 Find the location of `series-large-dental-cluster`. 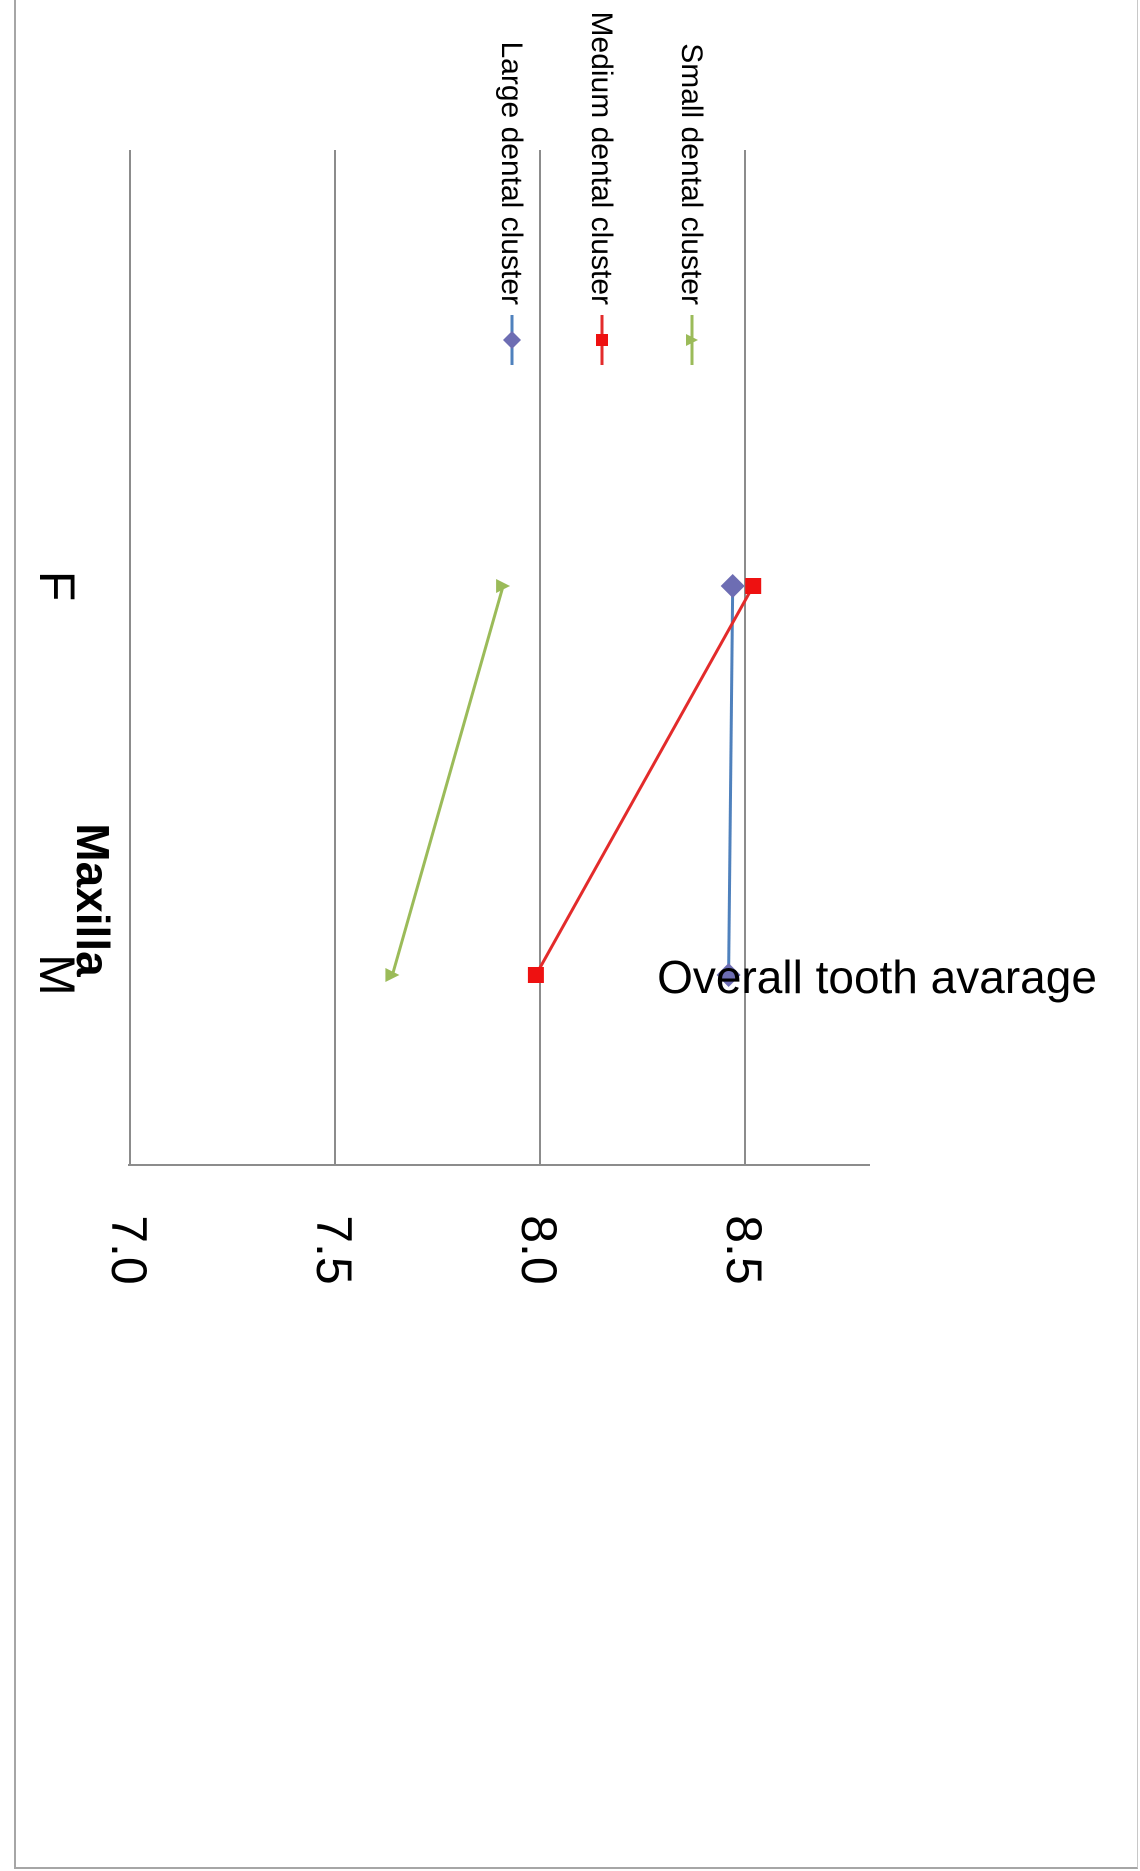

series-large-dental-cluster is located at coordinates (730, 780).